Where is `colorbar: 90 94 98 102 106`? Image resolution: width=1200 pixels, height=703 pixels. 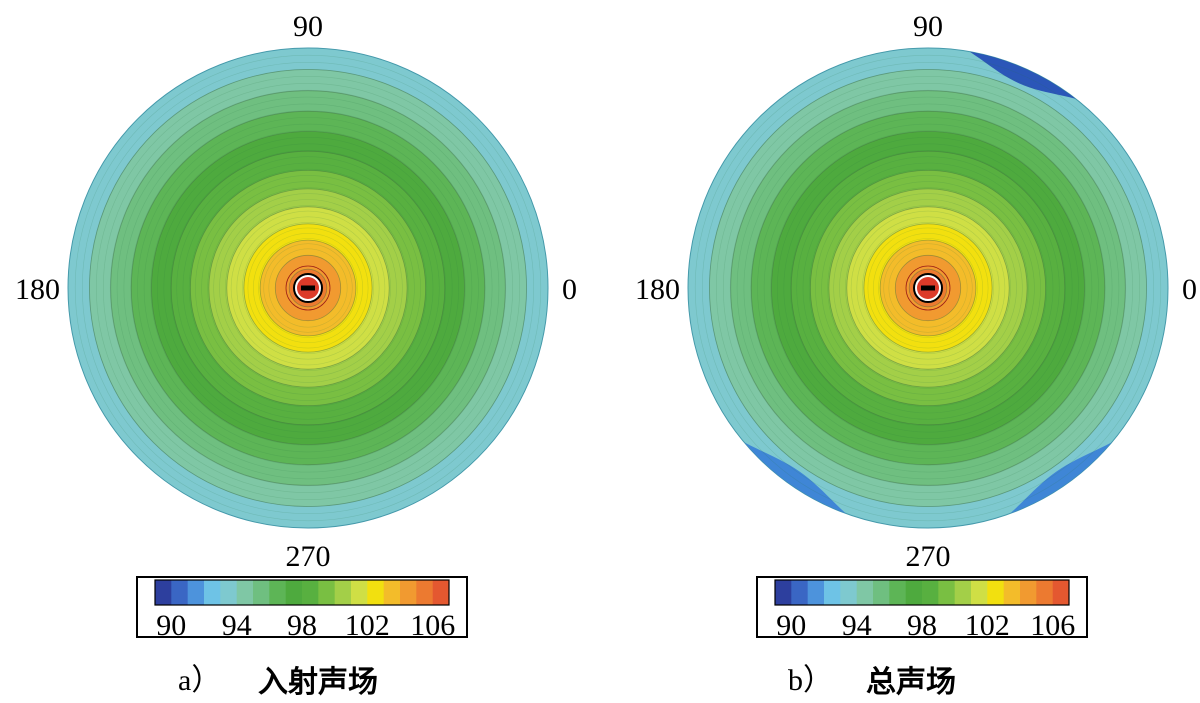 colorbar: 90 94 98 102 106 is located at coordinates (302, 609).